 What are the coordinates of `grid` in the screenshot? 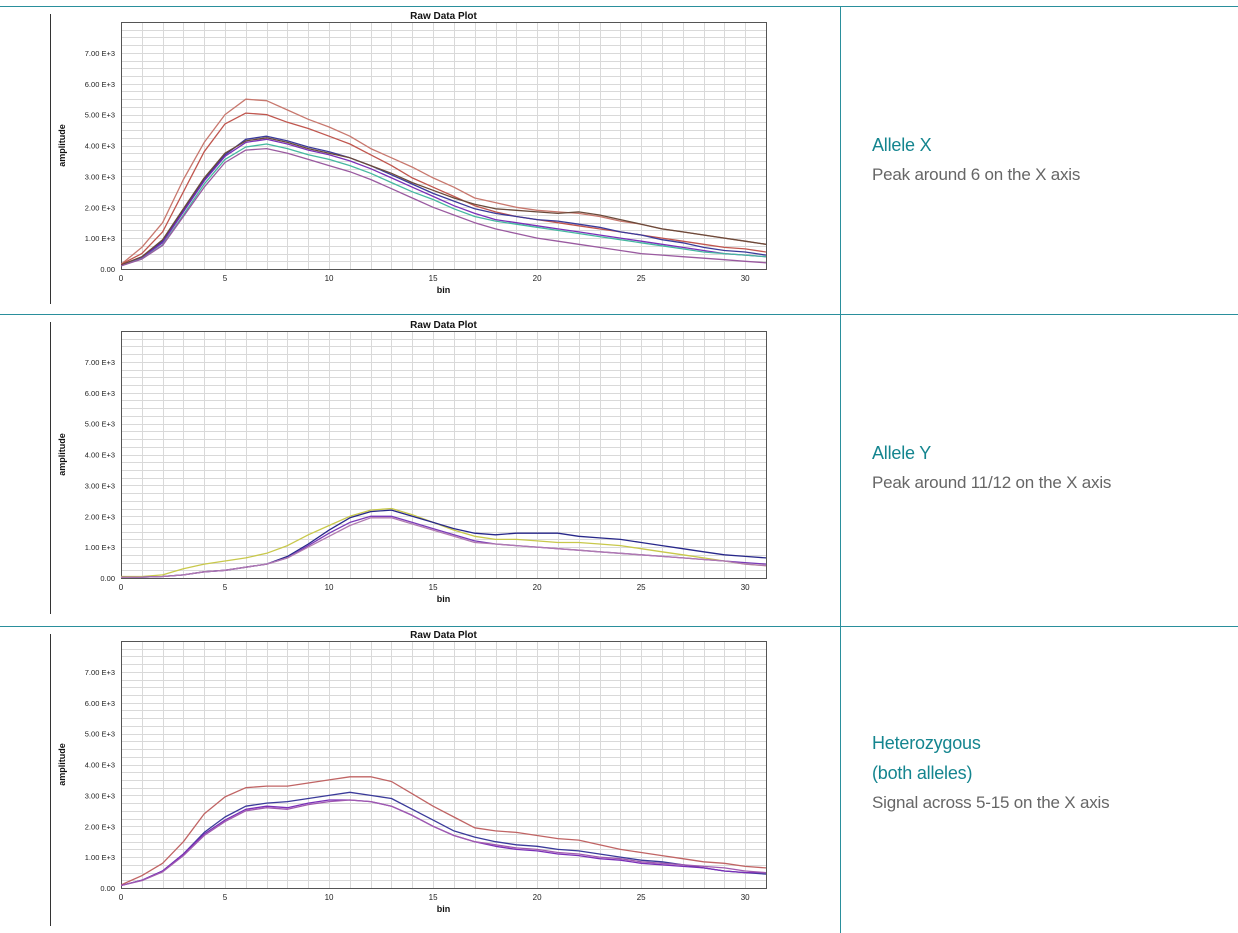 It's located at (444, 146).